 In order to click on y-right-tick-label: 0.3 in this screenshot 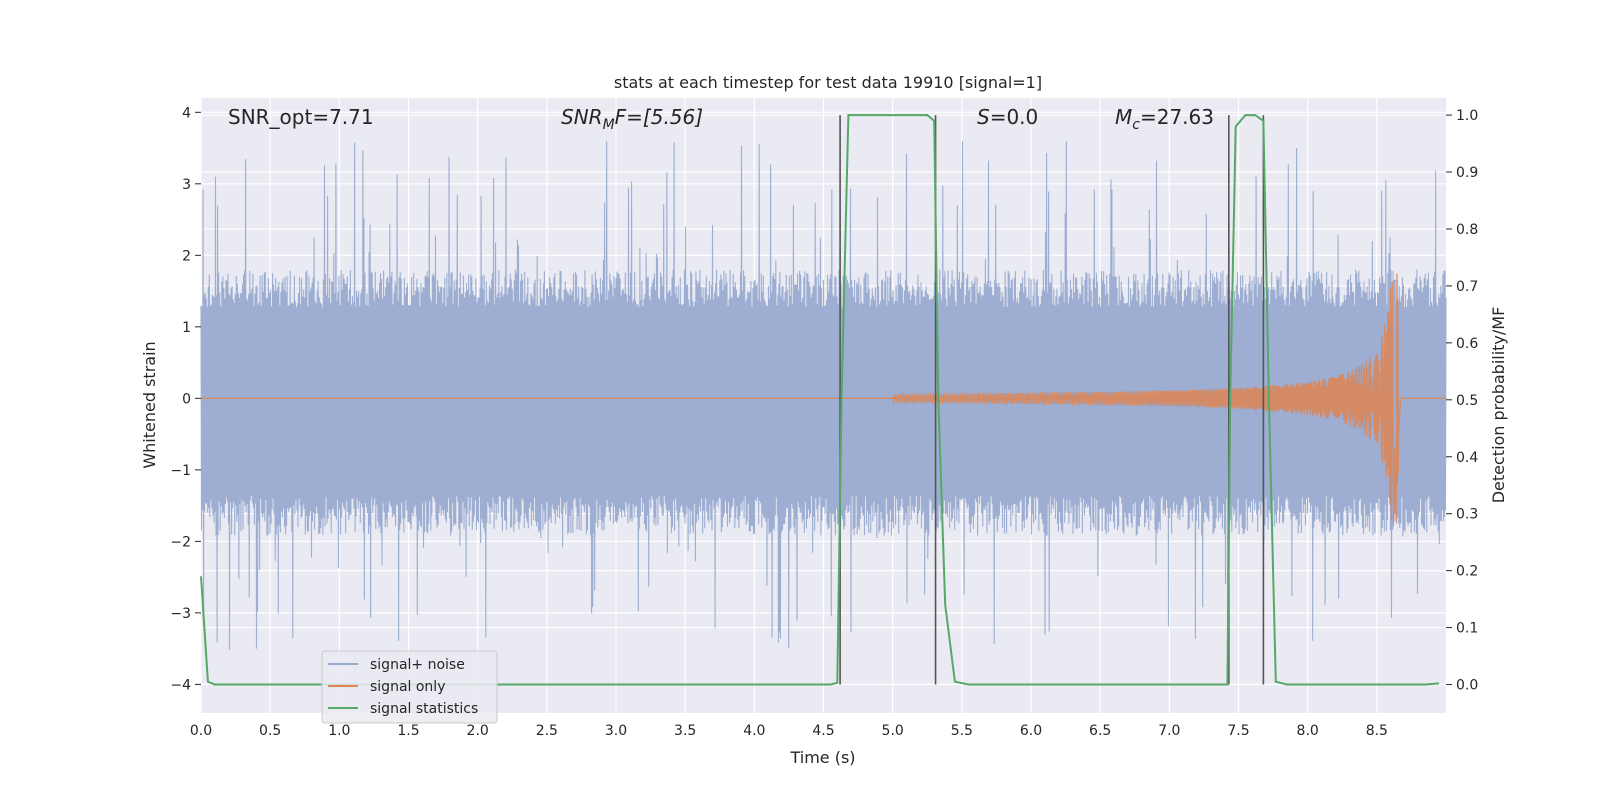, I will do `click(1467, 515)`.